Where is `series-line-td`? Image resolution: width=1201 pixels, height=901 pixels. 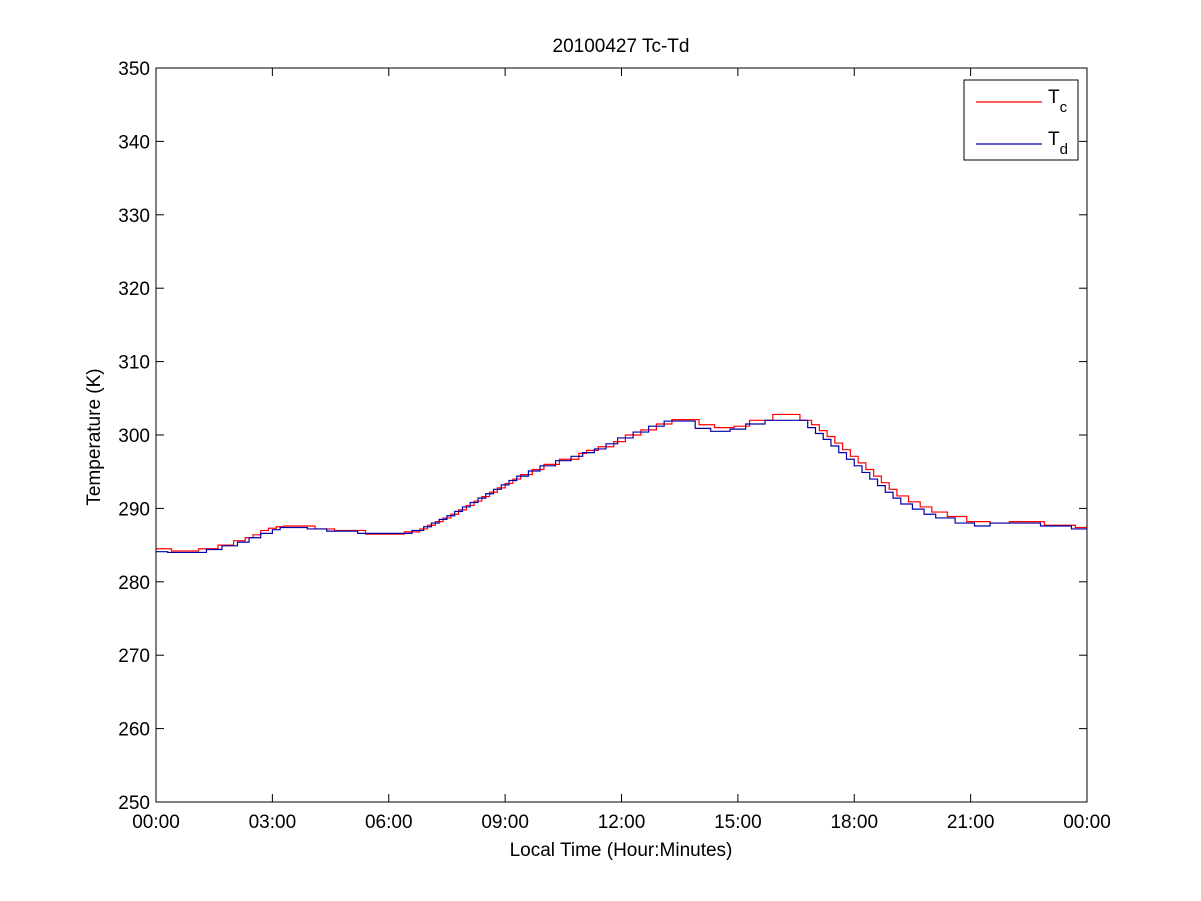
series-line-td is located at coordinates (621, 486).